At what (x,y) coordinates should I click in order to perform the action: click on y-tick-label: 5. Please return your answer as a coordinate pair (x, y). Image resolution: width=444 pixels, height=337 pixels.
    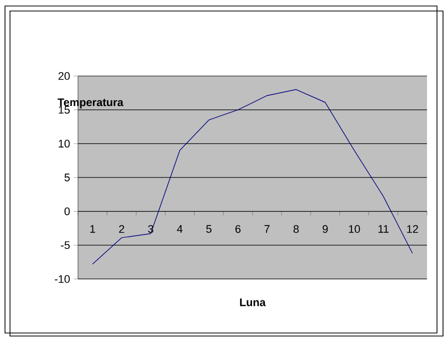
    Looking at the image, I should click on (67, 178).